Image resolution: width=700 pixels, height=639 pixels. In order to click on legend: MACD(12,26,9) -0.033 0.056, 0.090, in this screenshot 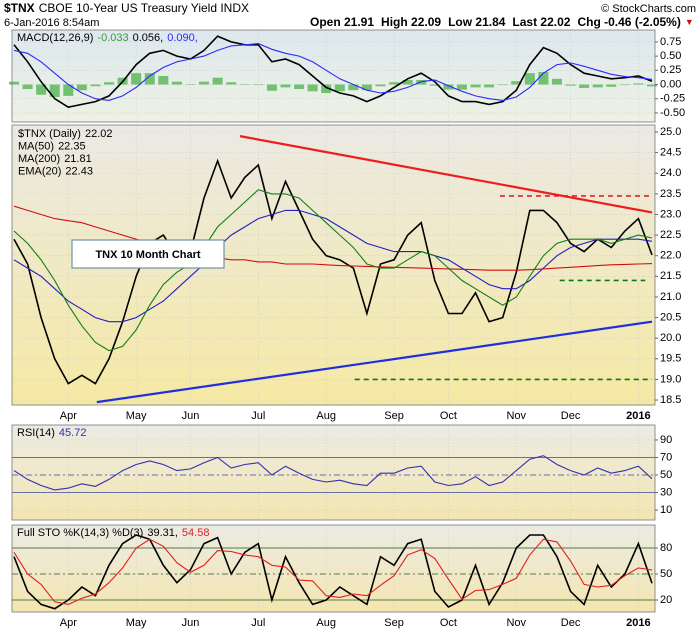, I will do `click(107, 38)`.